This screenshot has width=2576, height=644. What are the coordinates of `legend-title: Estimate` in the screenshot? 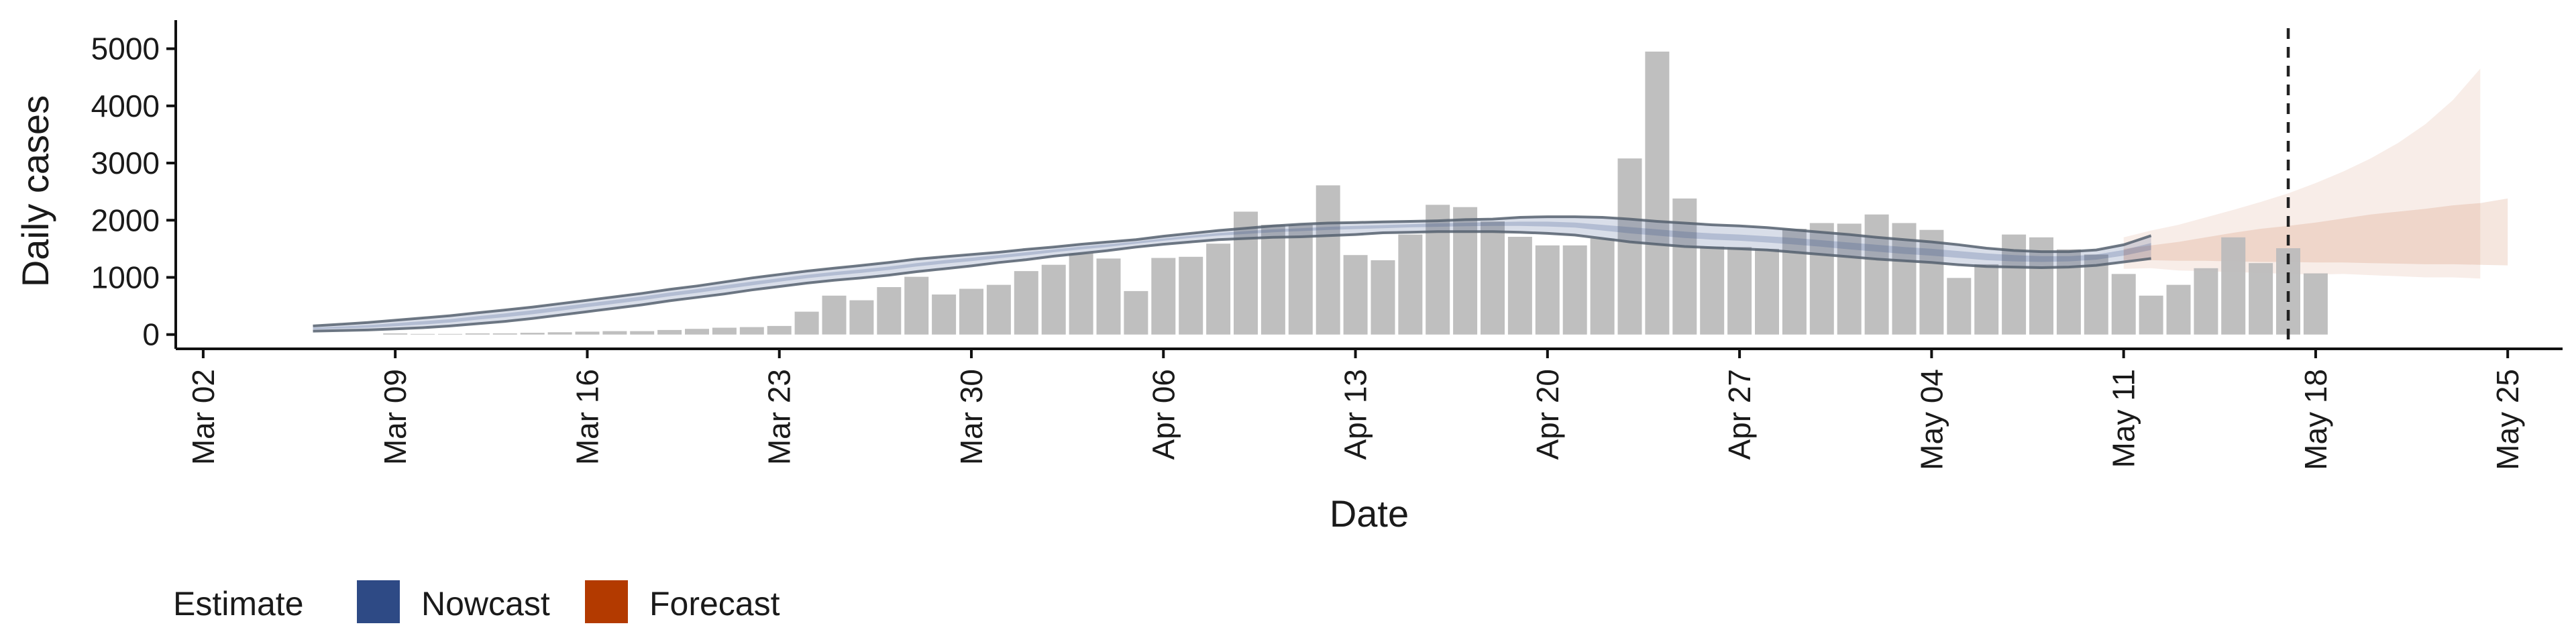 It's located at (238, 604).